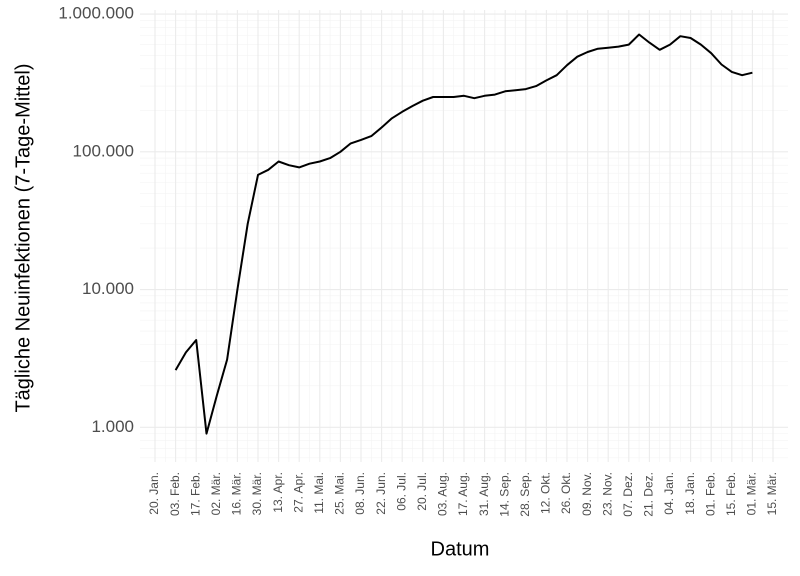 The height and width of the screenshot is (576, 800). Describe the element at coordinates (298, 492) in the screenshot. I see `x-tick-label: 27. Apr.` at that location.